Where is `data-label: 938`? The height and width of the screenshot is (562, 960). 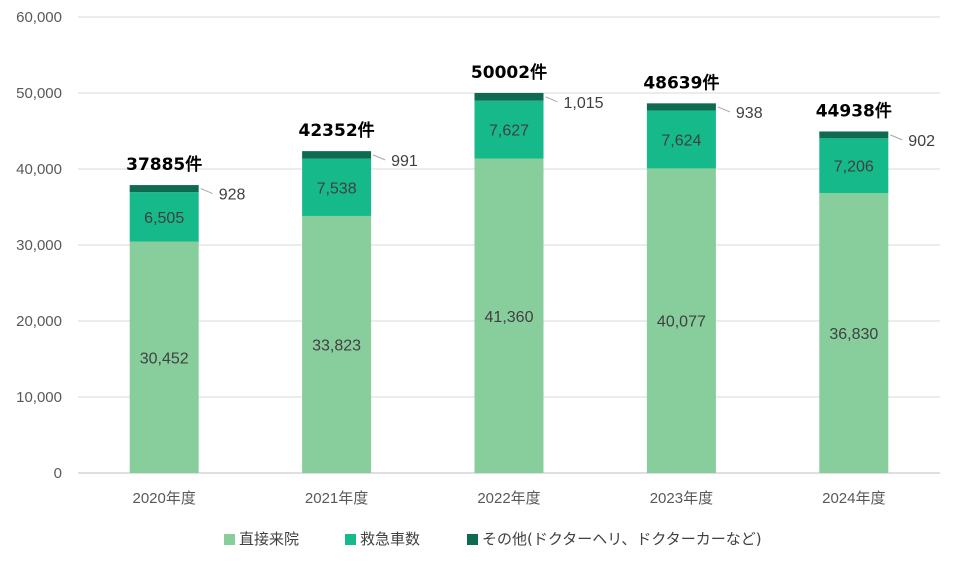
data-label: 938 is located at coordinates (749, 113).